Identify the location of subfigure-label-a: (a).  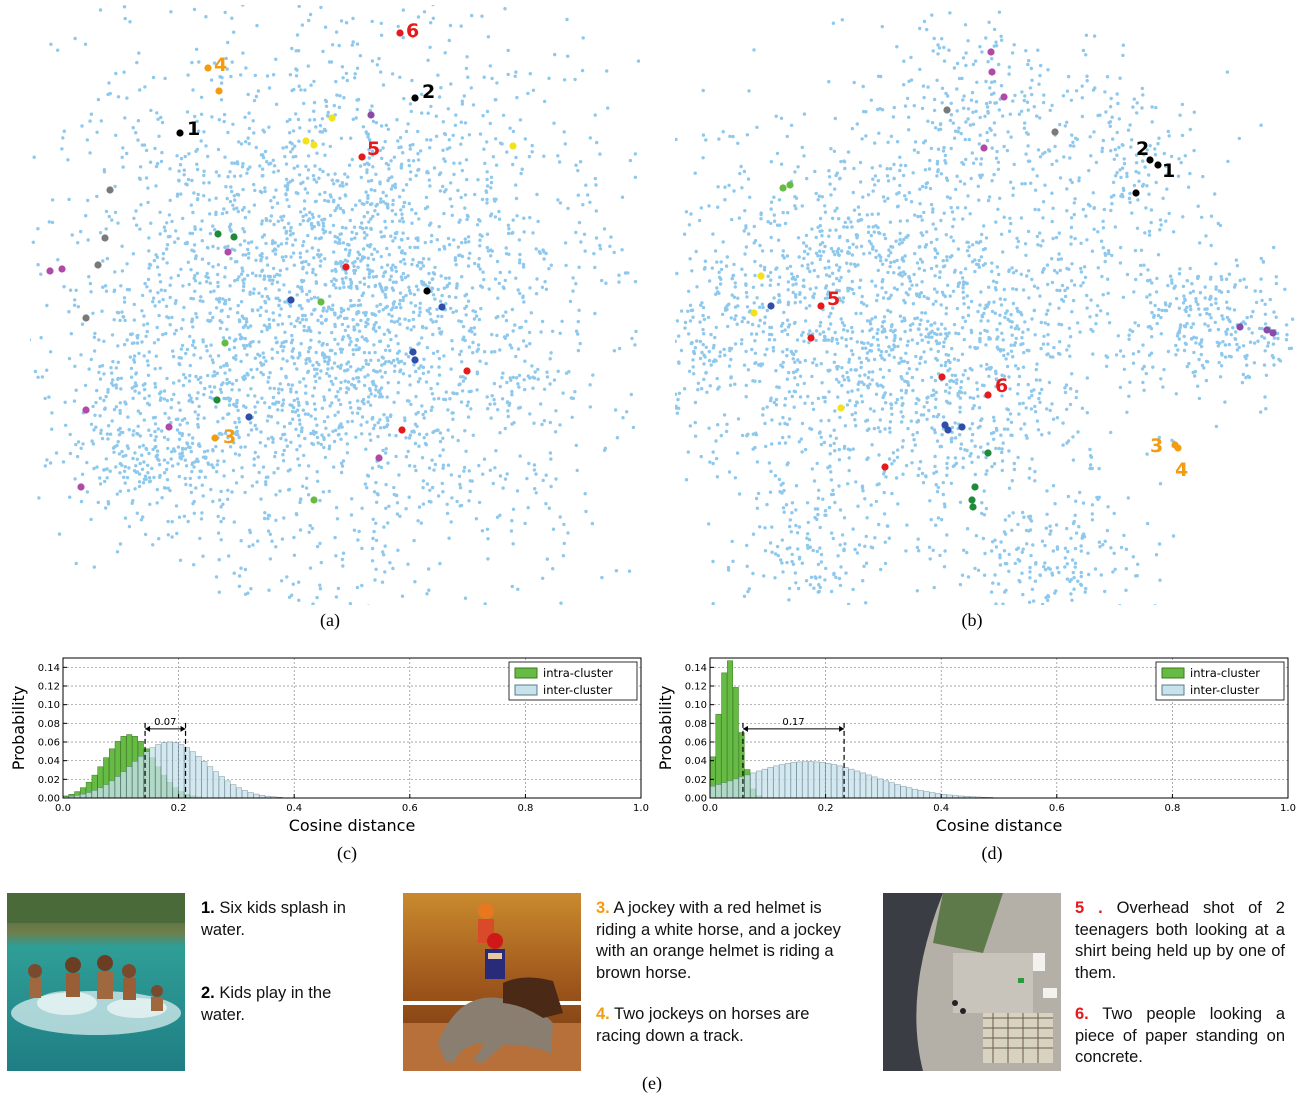
(330, 620).